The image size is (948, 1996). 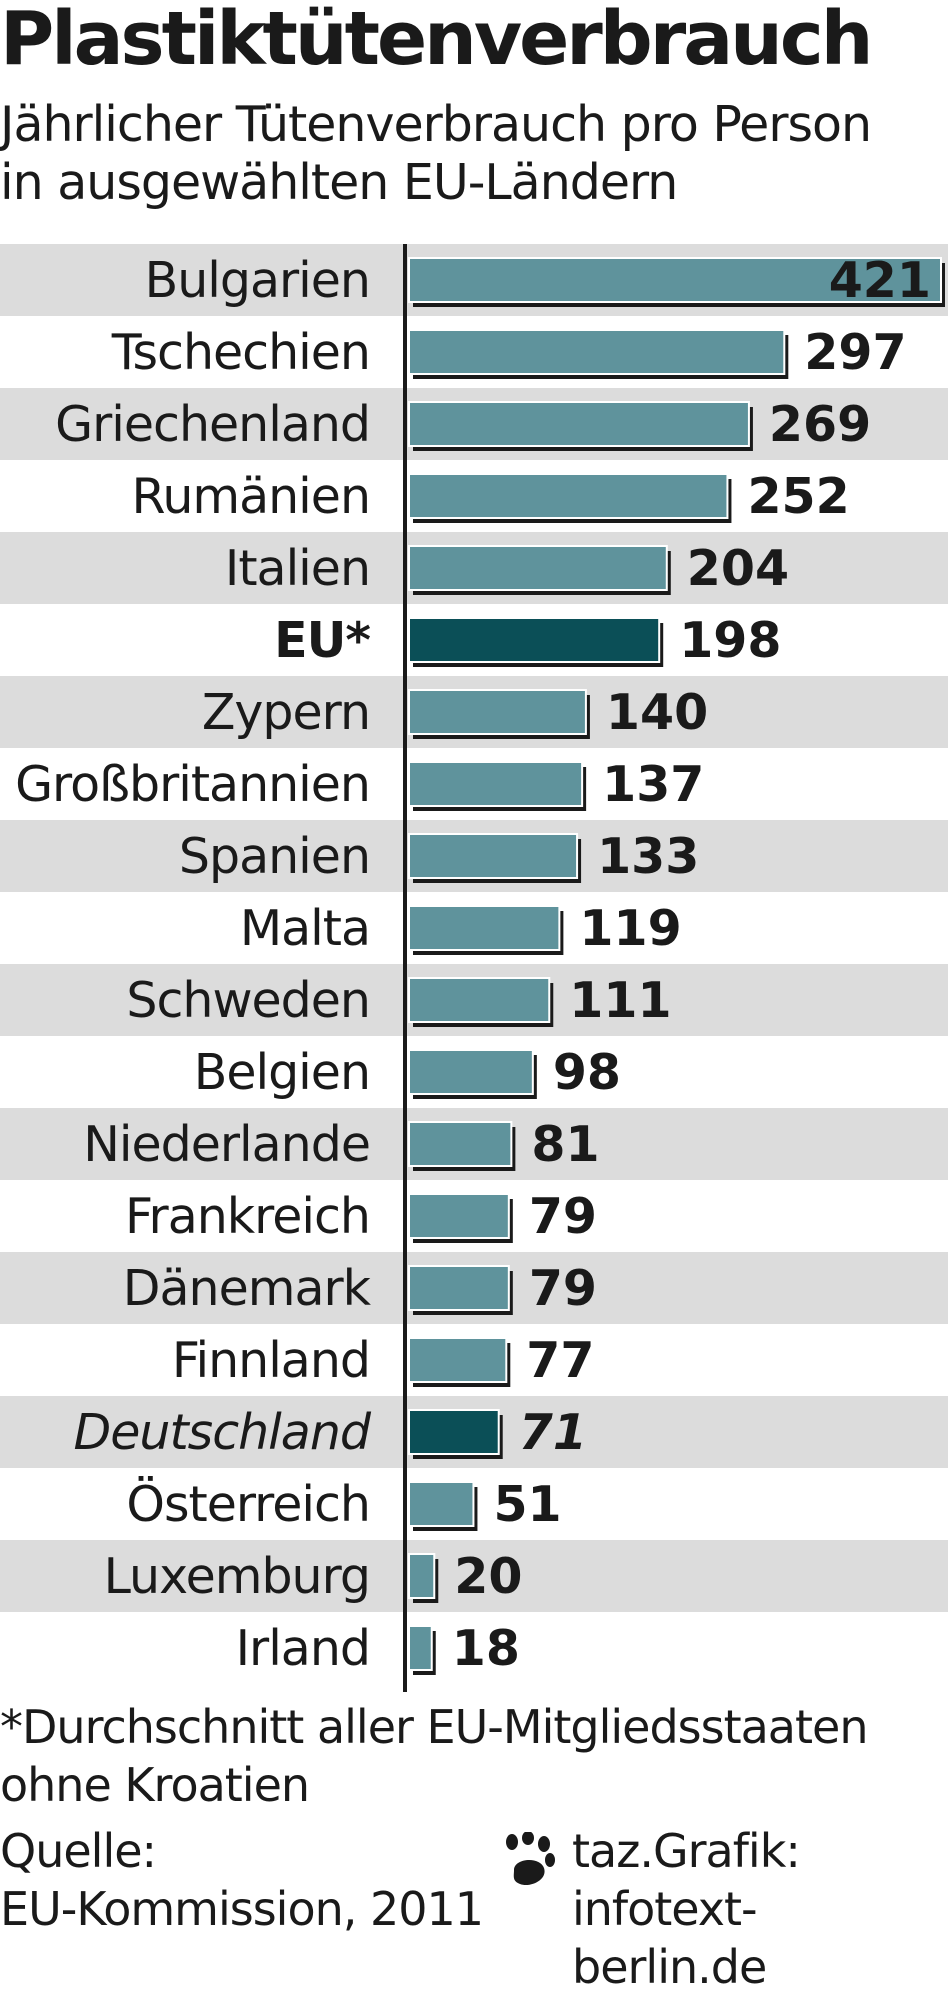 What do you see at coordinates (237, 1576) in the screenshot?
I see `category-label: Luxemburg` at bounding box center [237, 1576].